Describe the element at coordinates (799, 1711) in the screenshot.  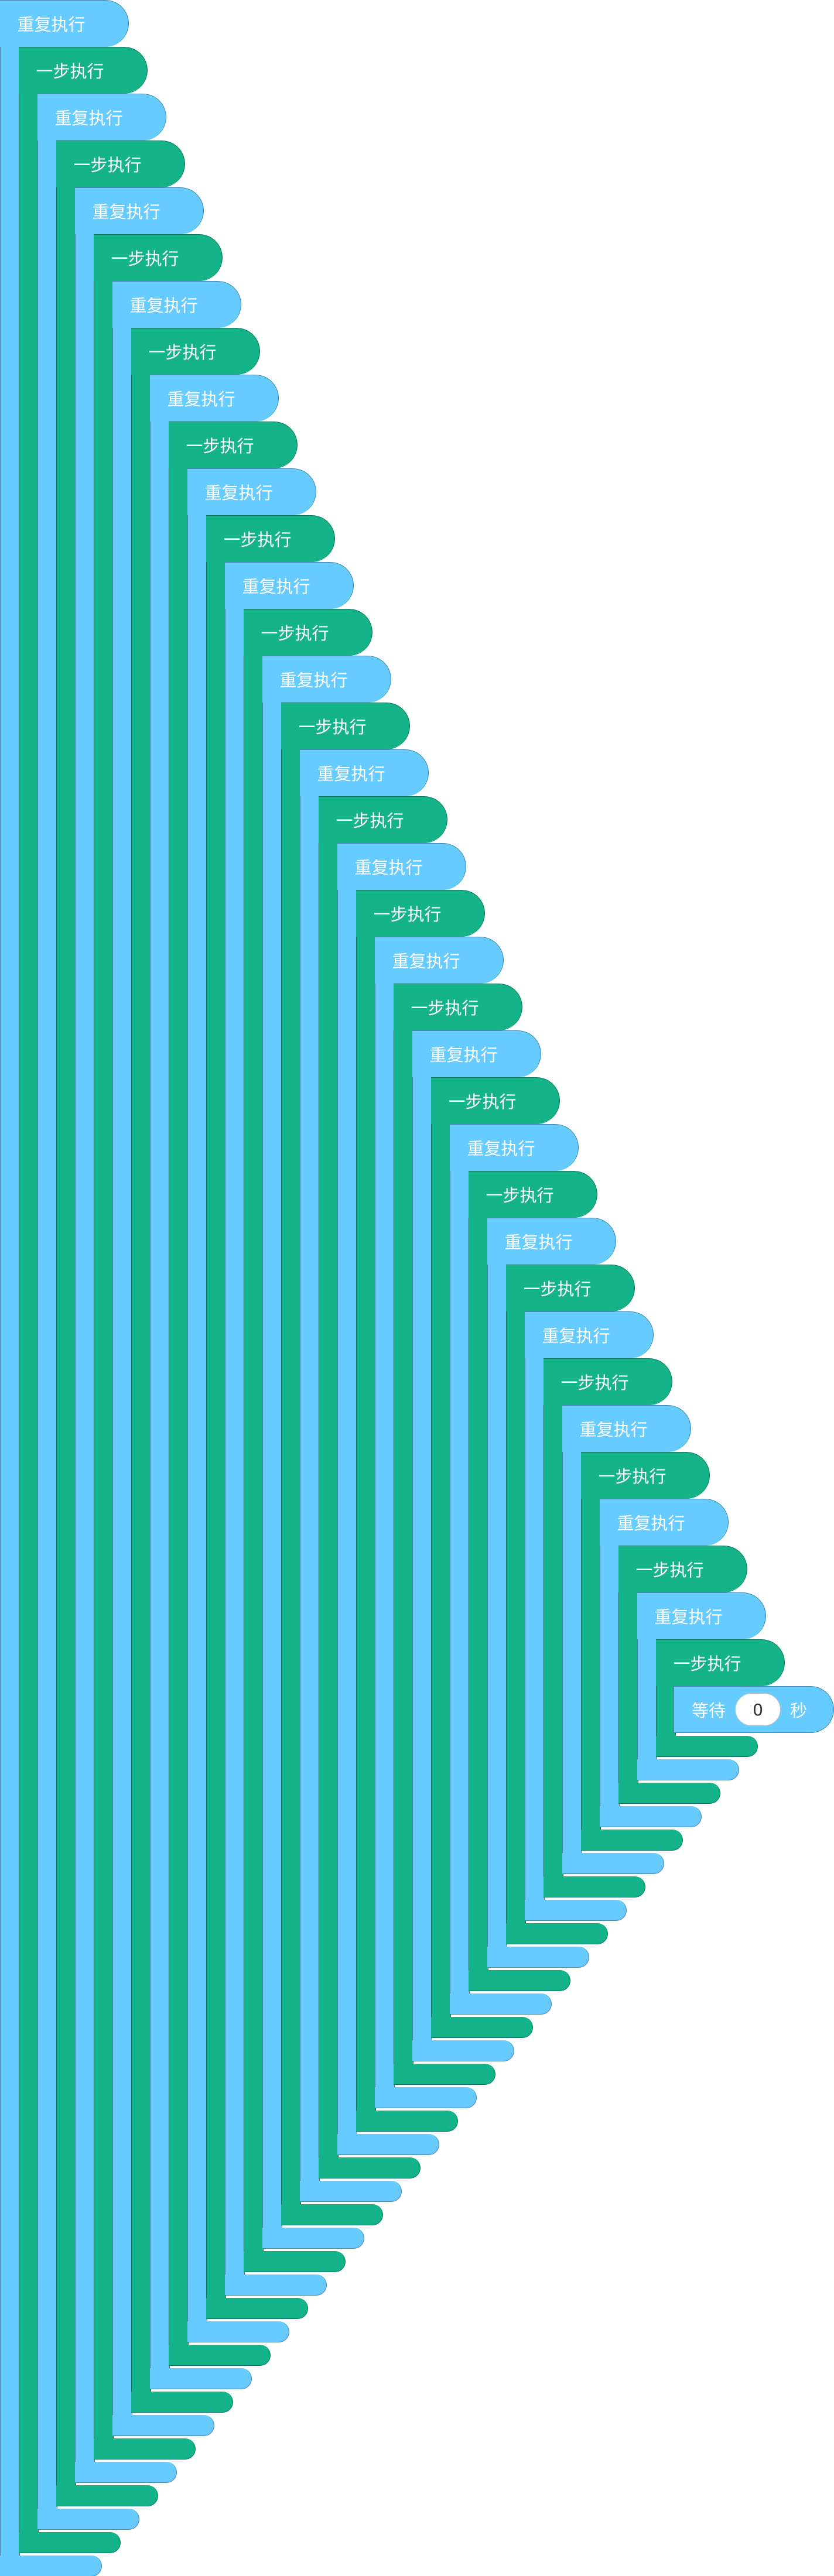
I see `wait-unit-label: 秒` at that location.